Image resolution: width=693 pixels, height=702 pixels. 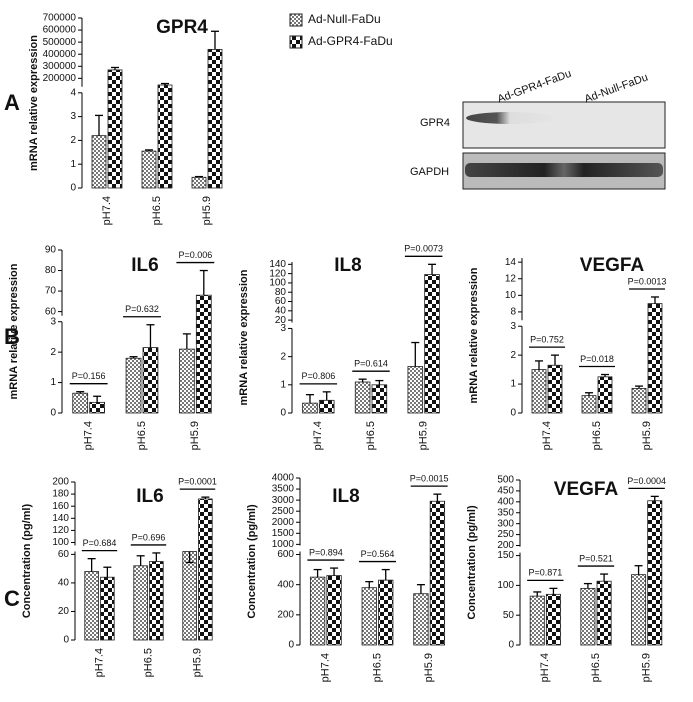 I want to click on blot-row-label: GAPDH, so click(x=429, y=172).